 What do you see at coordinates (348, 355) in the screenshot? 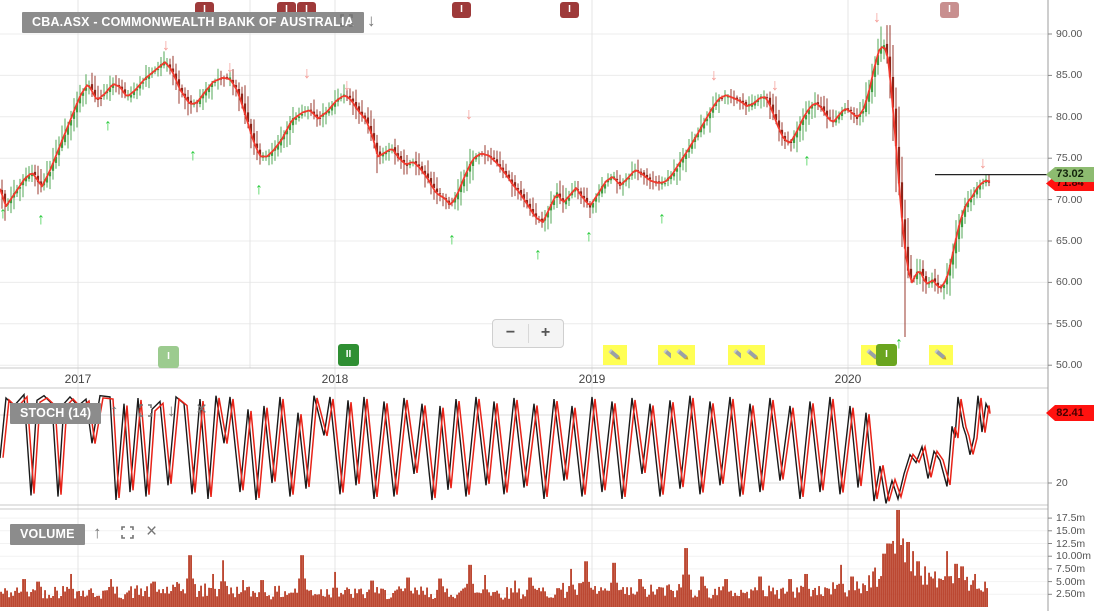
I see `period-marker-badge: II` at bounding box center [348, 355].